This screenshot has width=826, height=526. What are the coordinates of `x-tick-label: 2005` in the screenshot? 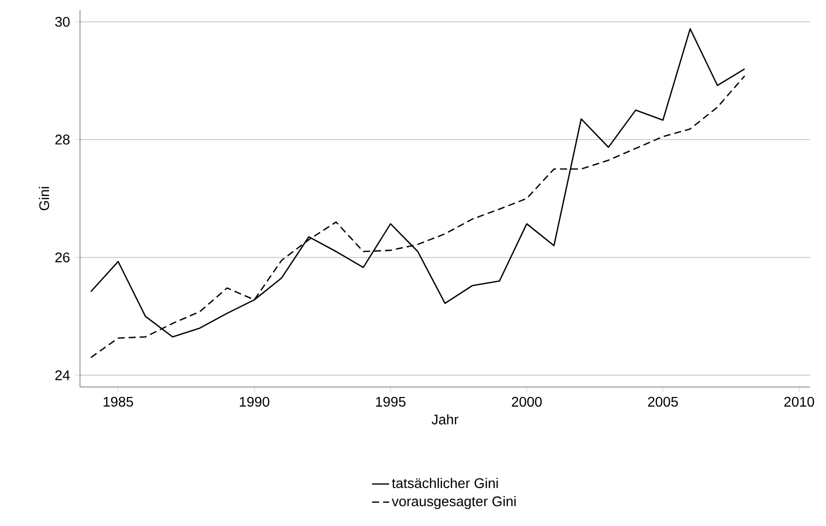 It's located at (663, 401).